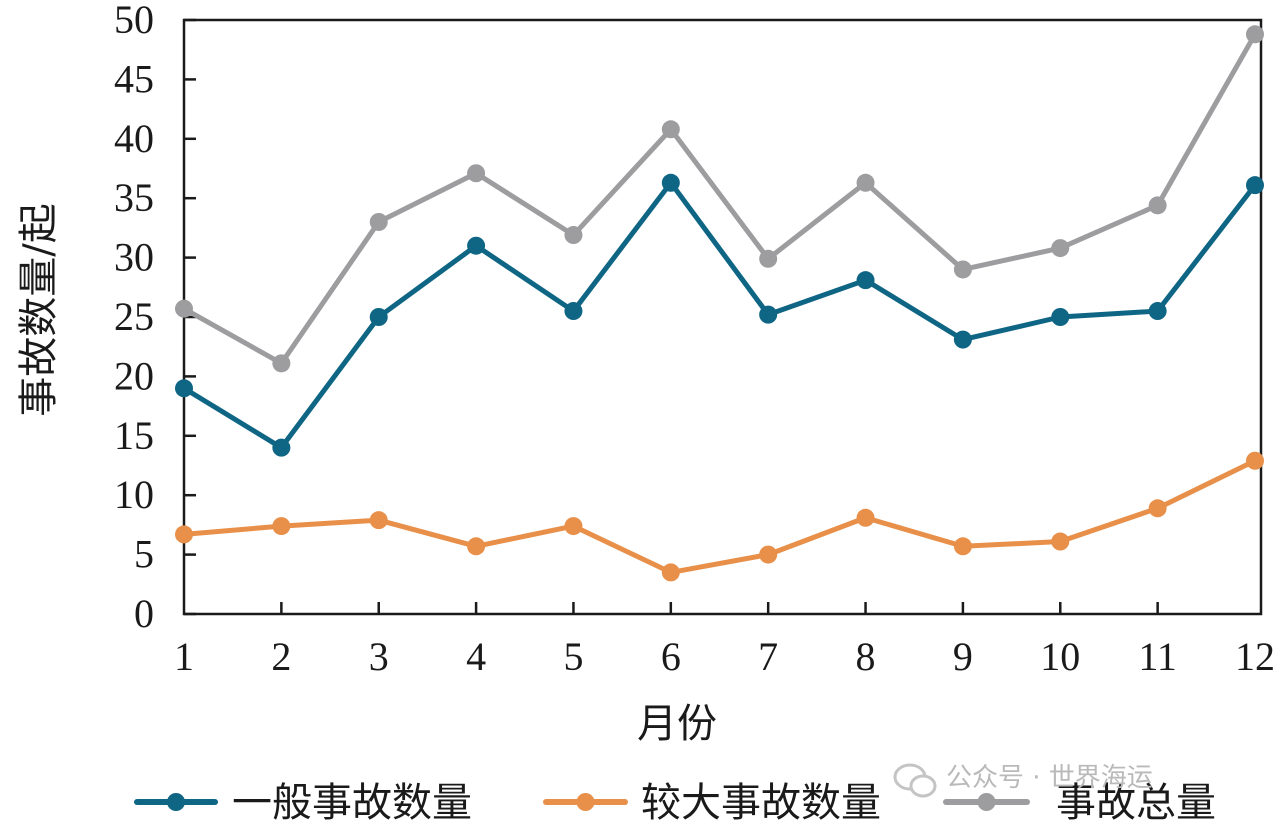  What do you see at coordinates (352, 803) in the screenshot?
I see `legend-label: 一般事故数量` at bounding box center [352, 803].